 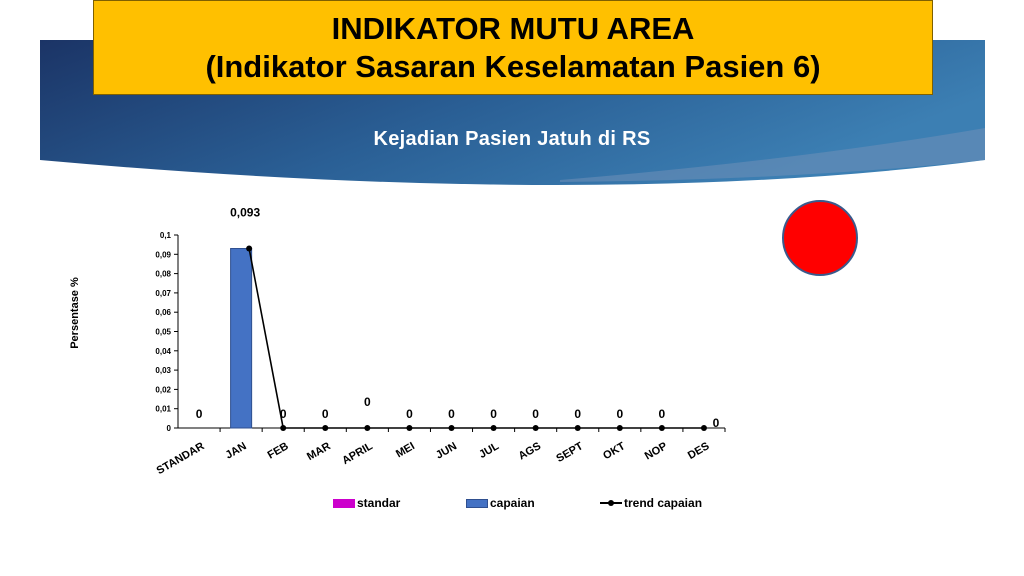 What do you see at coordinates (577, 428) in the screenshot?
I see `trend-point-sept` at bounding box center [577, 428].